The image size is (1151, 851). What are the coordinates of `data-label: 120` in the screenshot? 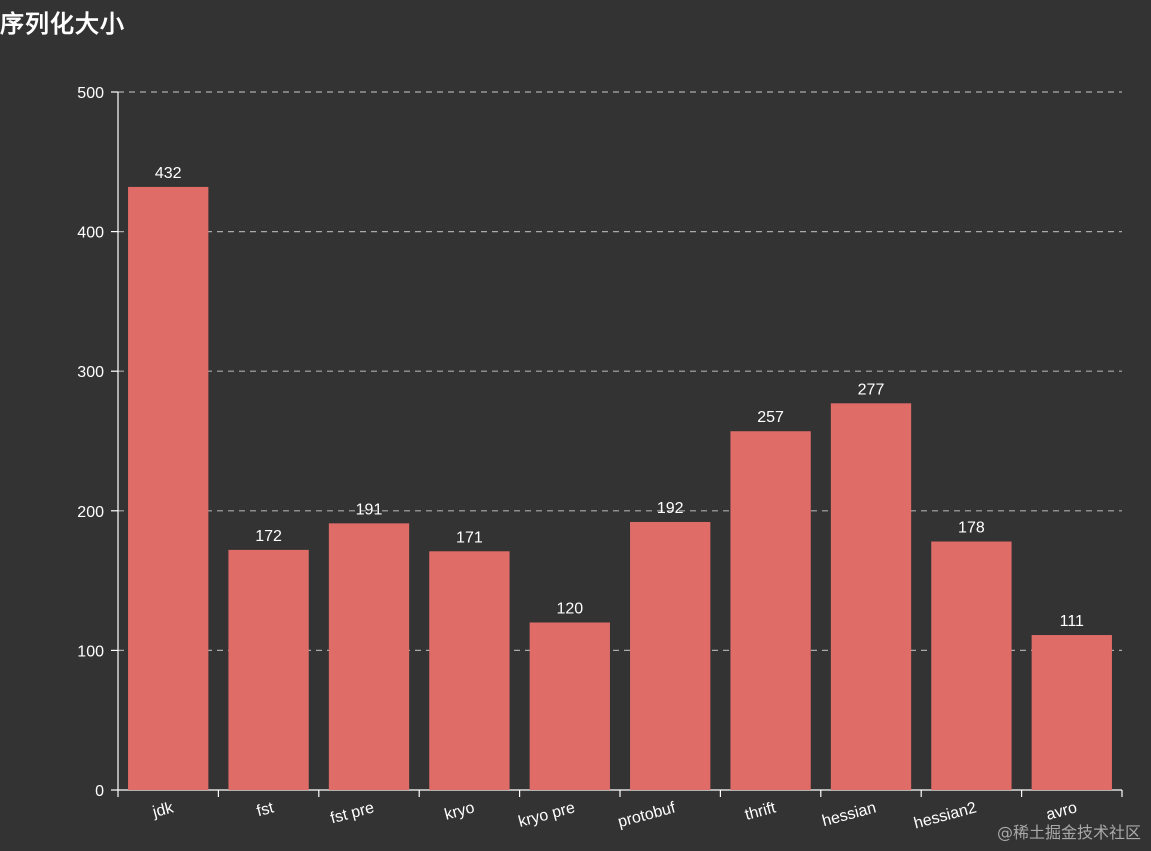 It's located at (569, 608).